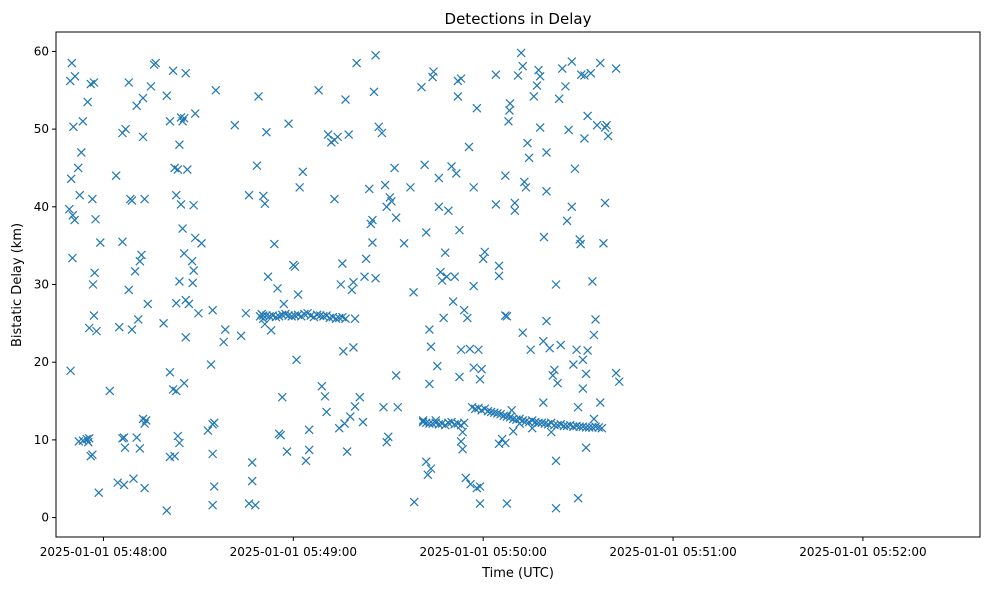 The height and width of the screenshot is (590, 989). I want to click on y-tick-label: 60, so click(41, 51).